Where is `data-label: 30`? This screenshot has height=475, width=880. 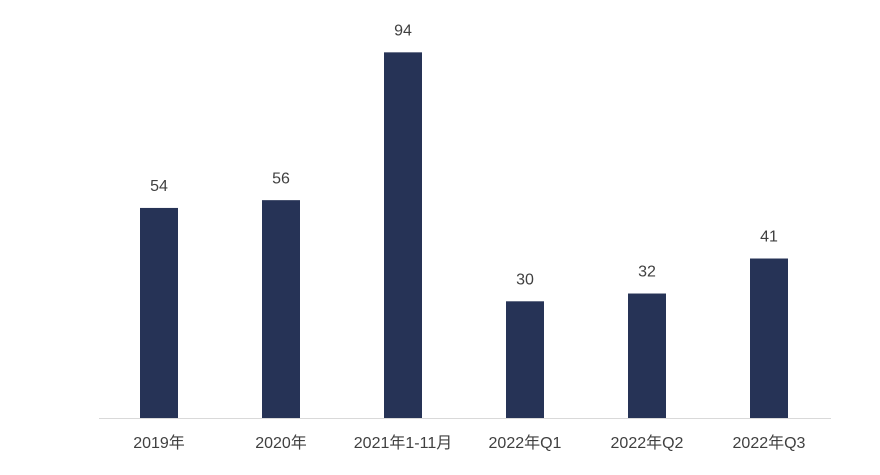 data-label: 30 is located at coordinates (525, 280).